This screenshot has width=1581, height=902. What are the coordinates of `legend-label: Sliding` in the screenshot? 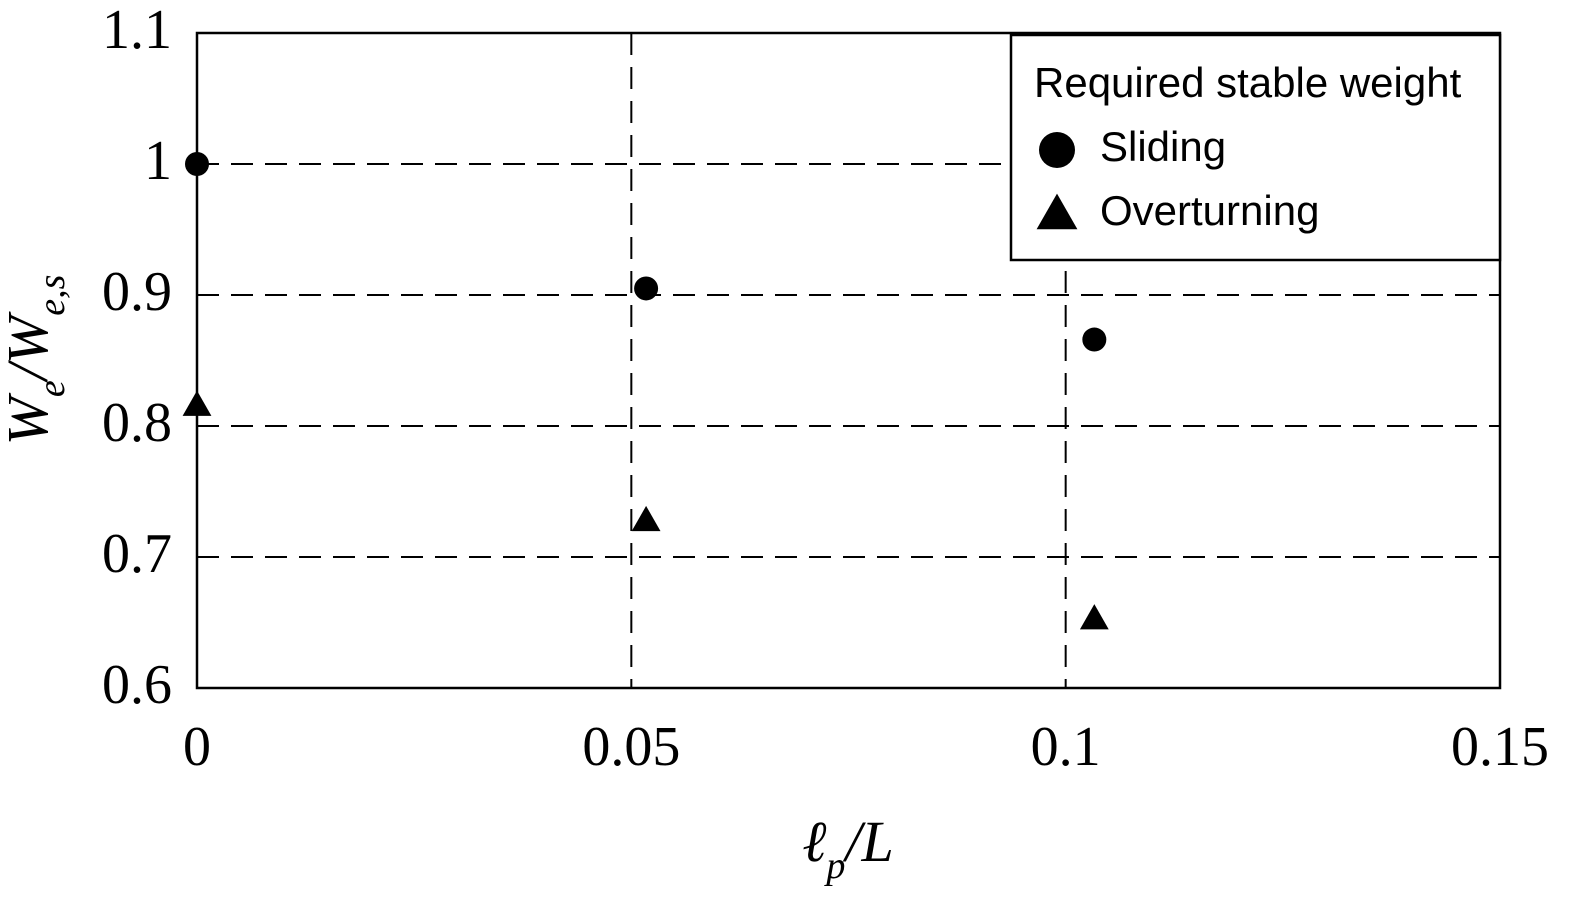 It's located at (1163, 146).